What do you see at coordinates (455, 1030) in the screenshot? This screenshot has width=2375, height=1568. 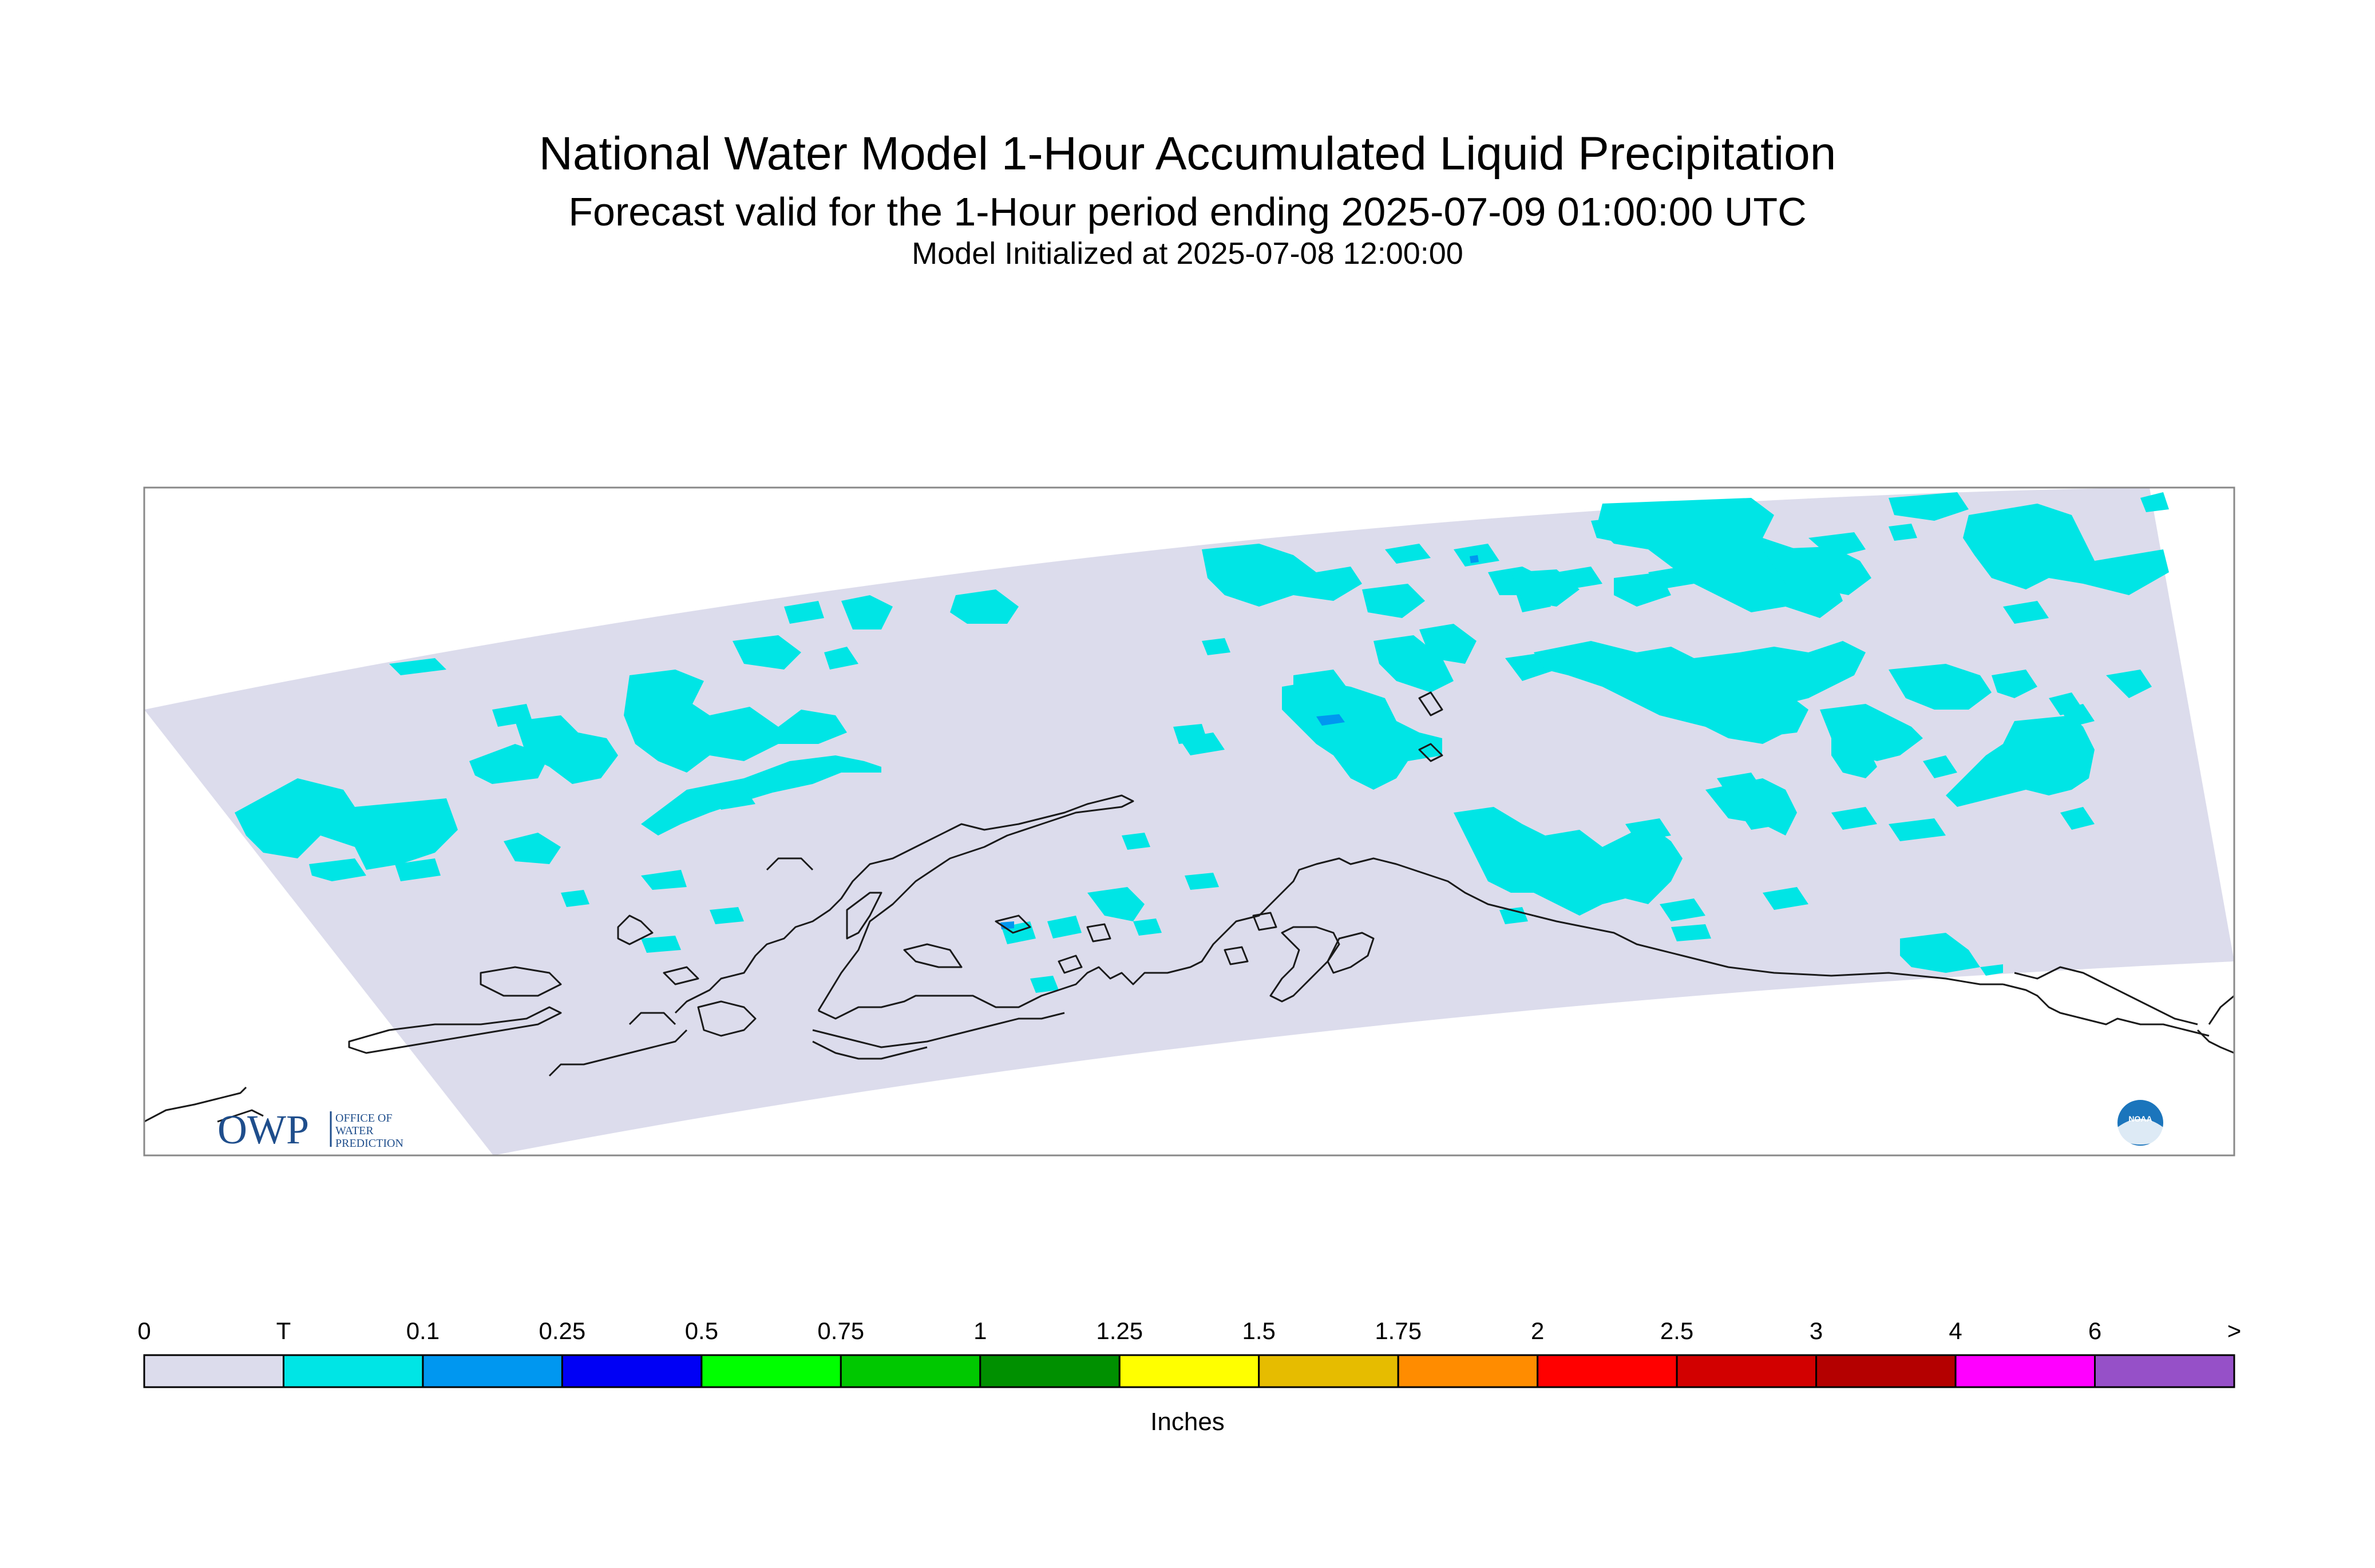 I see `coastline-stlawrence` at bounding box center [455, 1030].